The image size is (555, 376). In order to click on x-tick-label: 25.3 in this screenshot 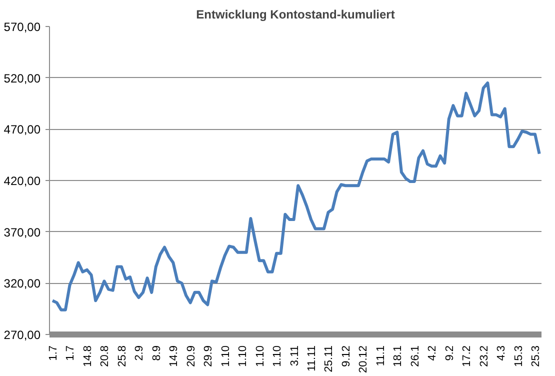, I will do `click(536, 356)`.